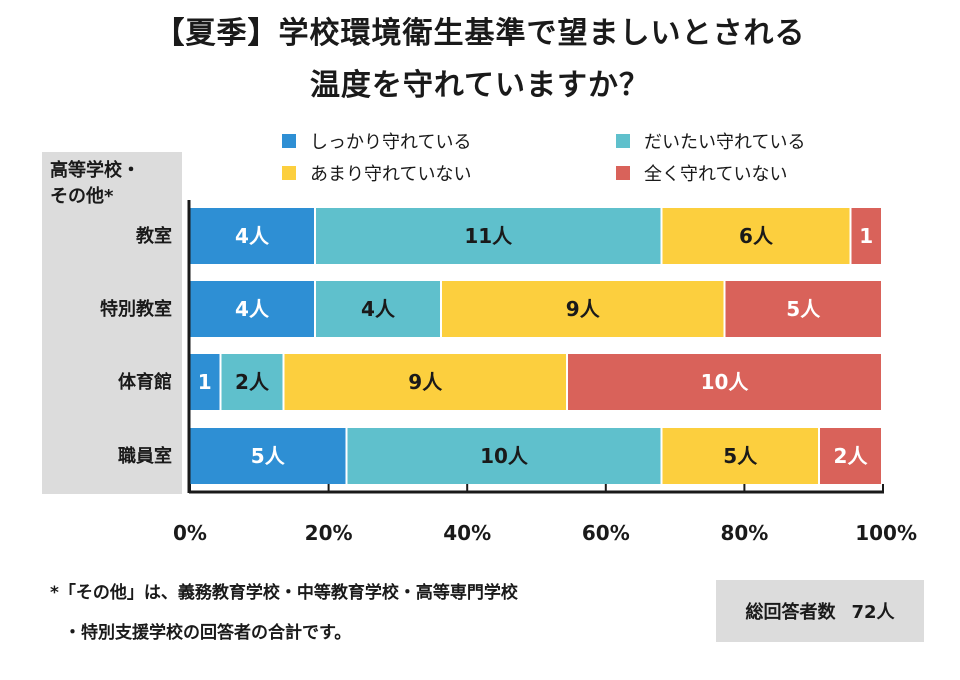 This screenshot has height=680, width=960. I want to click on x-tick-label-0: 0%, so click(190, 533).